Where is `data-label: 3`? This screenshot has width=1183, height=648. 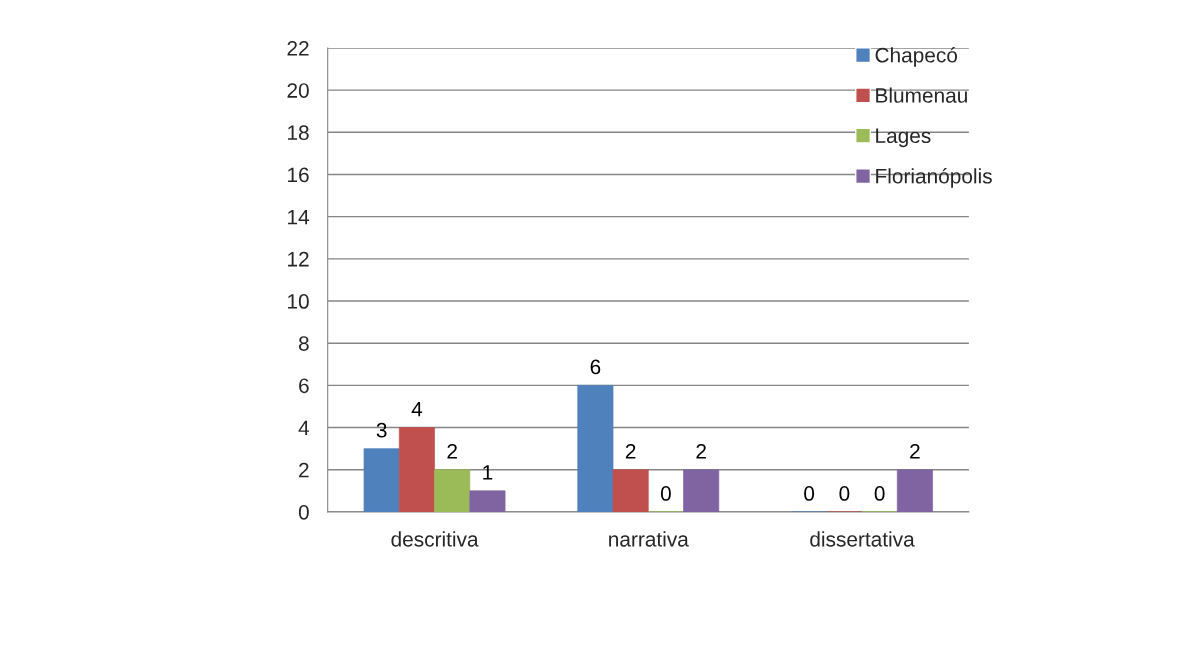
data-label: 3 is located at coordinates (381, 430).